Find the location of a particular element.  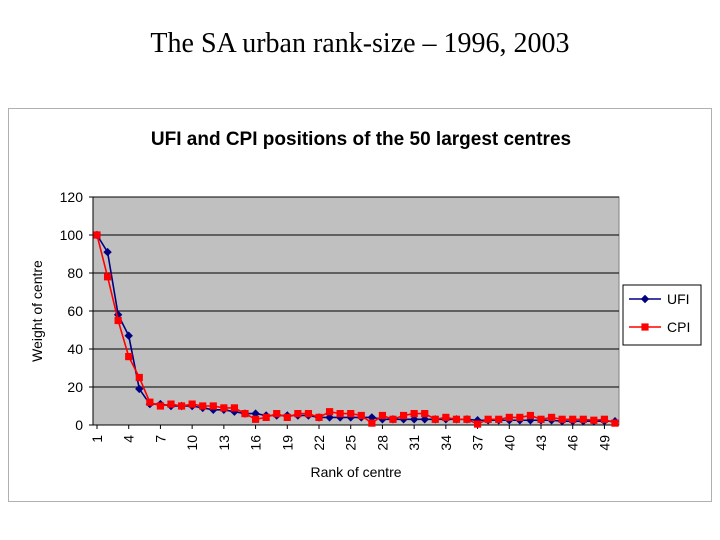

x-tick-label: 49 is located at coordinates (604, 443).